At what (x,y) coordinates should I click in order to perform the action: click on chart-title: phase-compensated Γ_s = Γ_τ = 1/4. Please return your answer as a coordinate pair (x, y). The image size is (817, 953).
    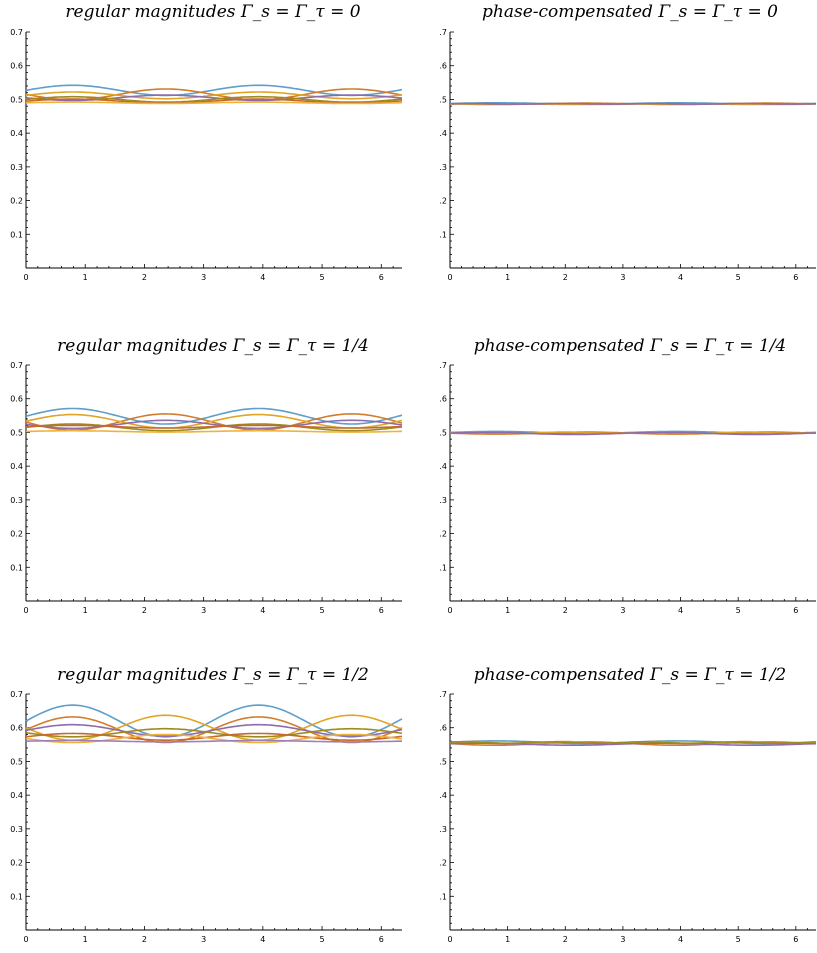
    Looking at the image, I should click on (630, 346).